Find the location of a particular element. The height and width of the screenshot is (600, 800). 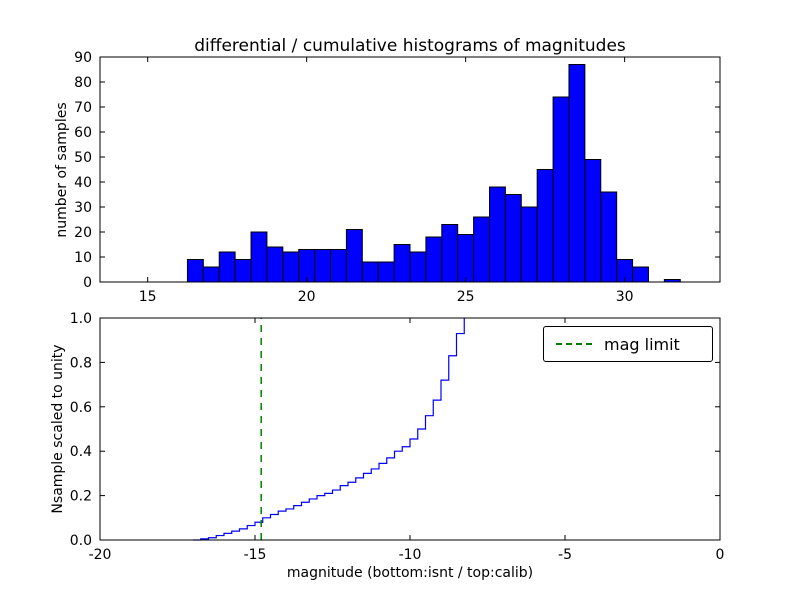

y-tick-label: 80 is located at coordinates (83, 83).